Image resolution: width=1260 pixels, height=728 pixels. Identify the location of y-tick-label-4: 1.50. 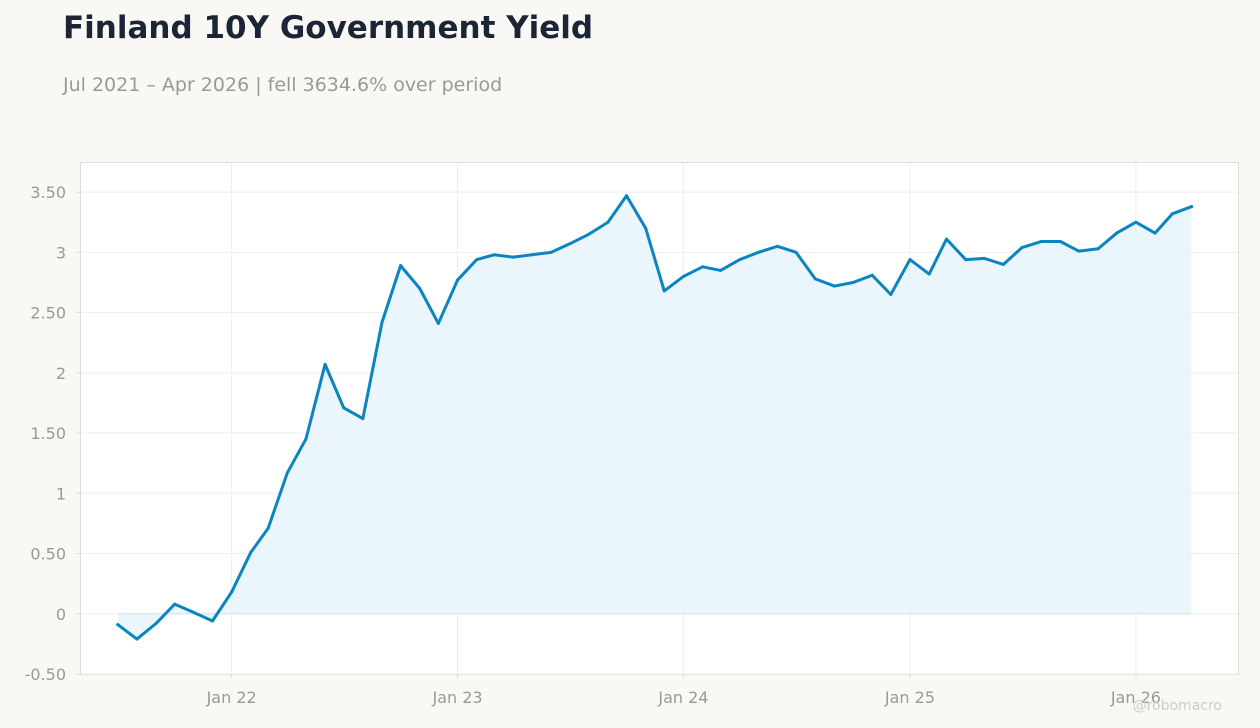
(48, 433).